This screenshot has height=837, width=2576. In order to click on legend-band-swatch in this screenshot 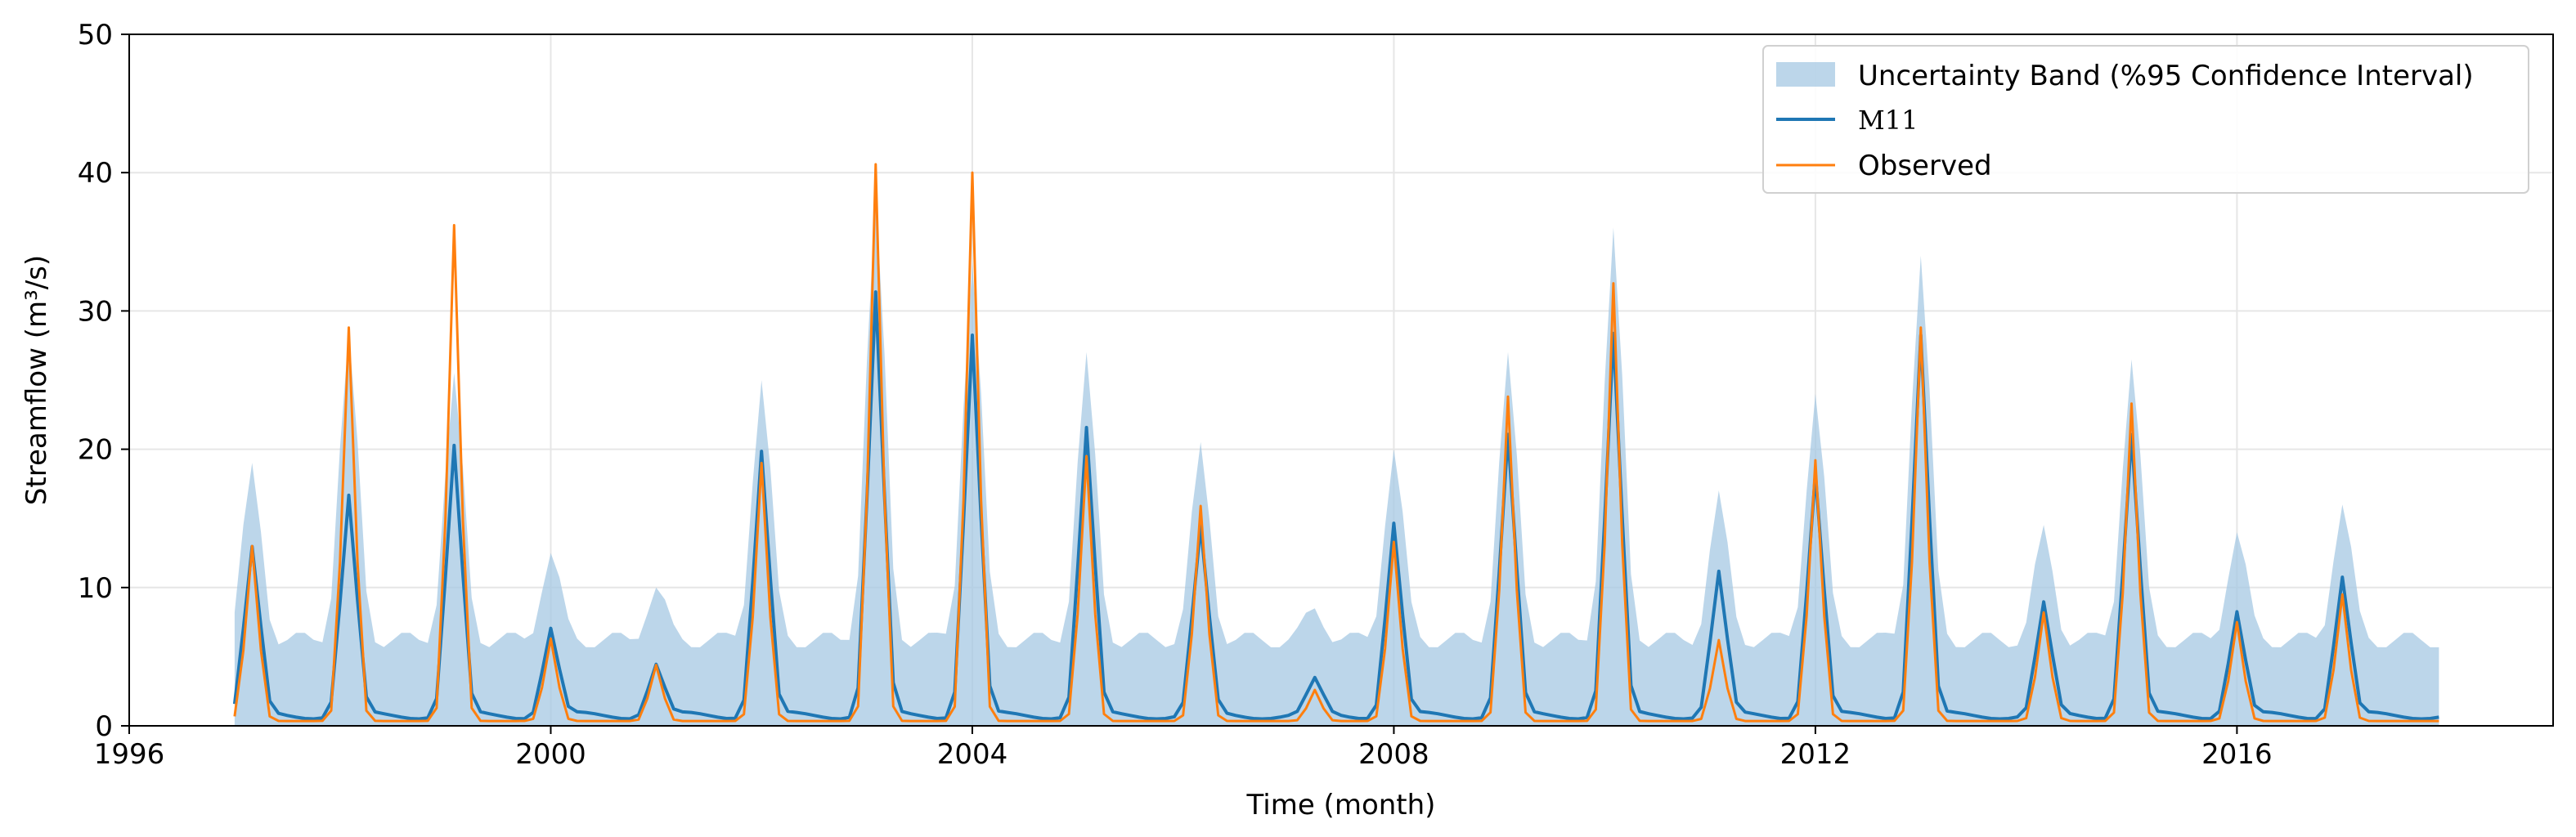, I will do `click(1805, 74)`.